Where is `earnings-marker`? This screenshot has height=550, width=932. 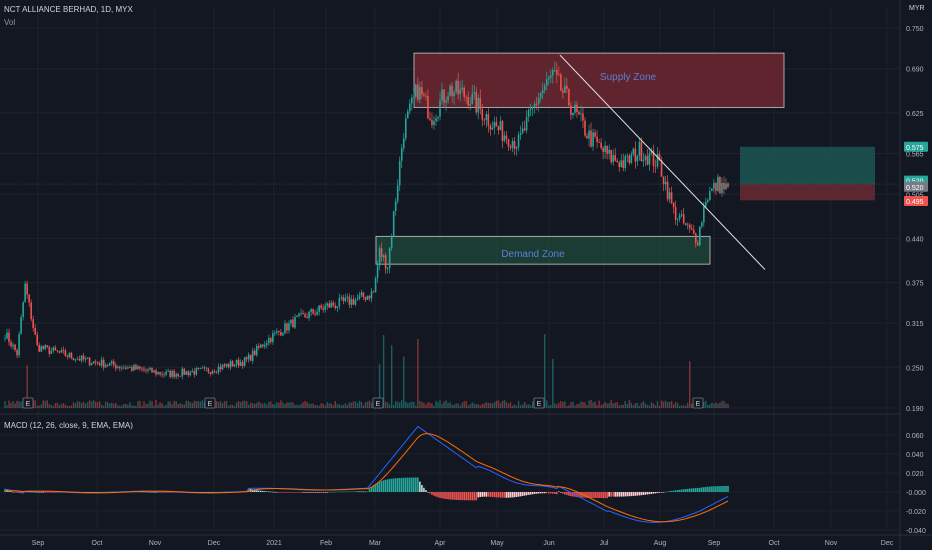 earnings-marker is located at coordinates (210, 403).